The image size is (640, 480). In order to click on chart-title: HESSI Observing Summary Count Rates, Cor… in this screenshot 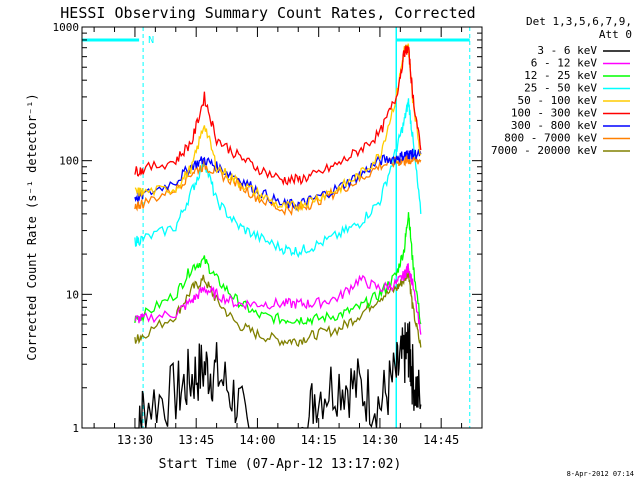, I will do `click(267, 13)`.